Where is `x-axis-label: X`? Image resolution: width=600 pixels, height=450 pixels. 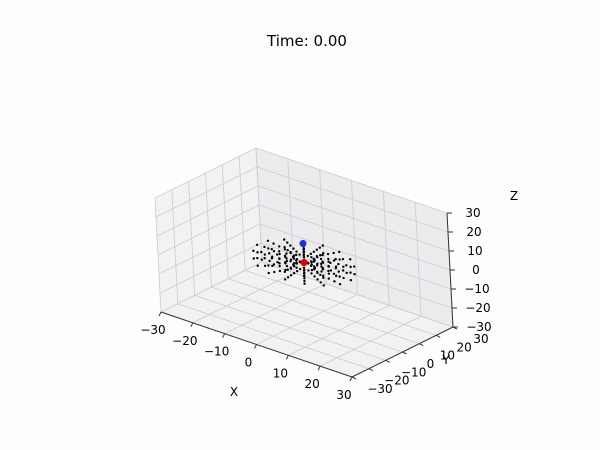 x-axis-label: X is located at coordinates (234, 392).